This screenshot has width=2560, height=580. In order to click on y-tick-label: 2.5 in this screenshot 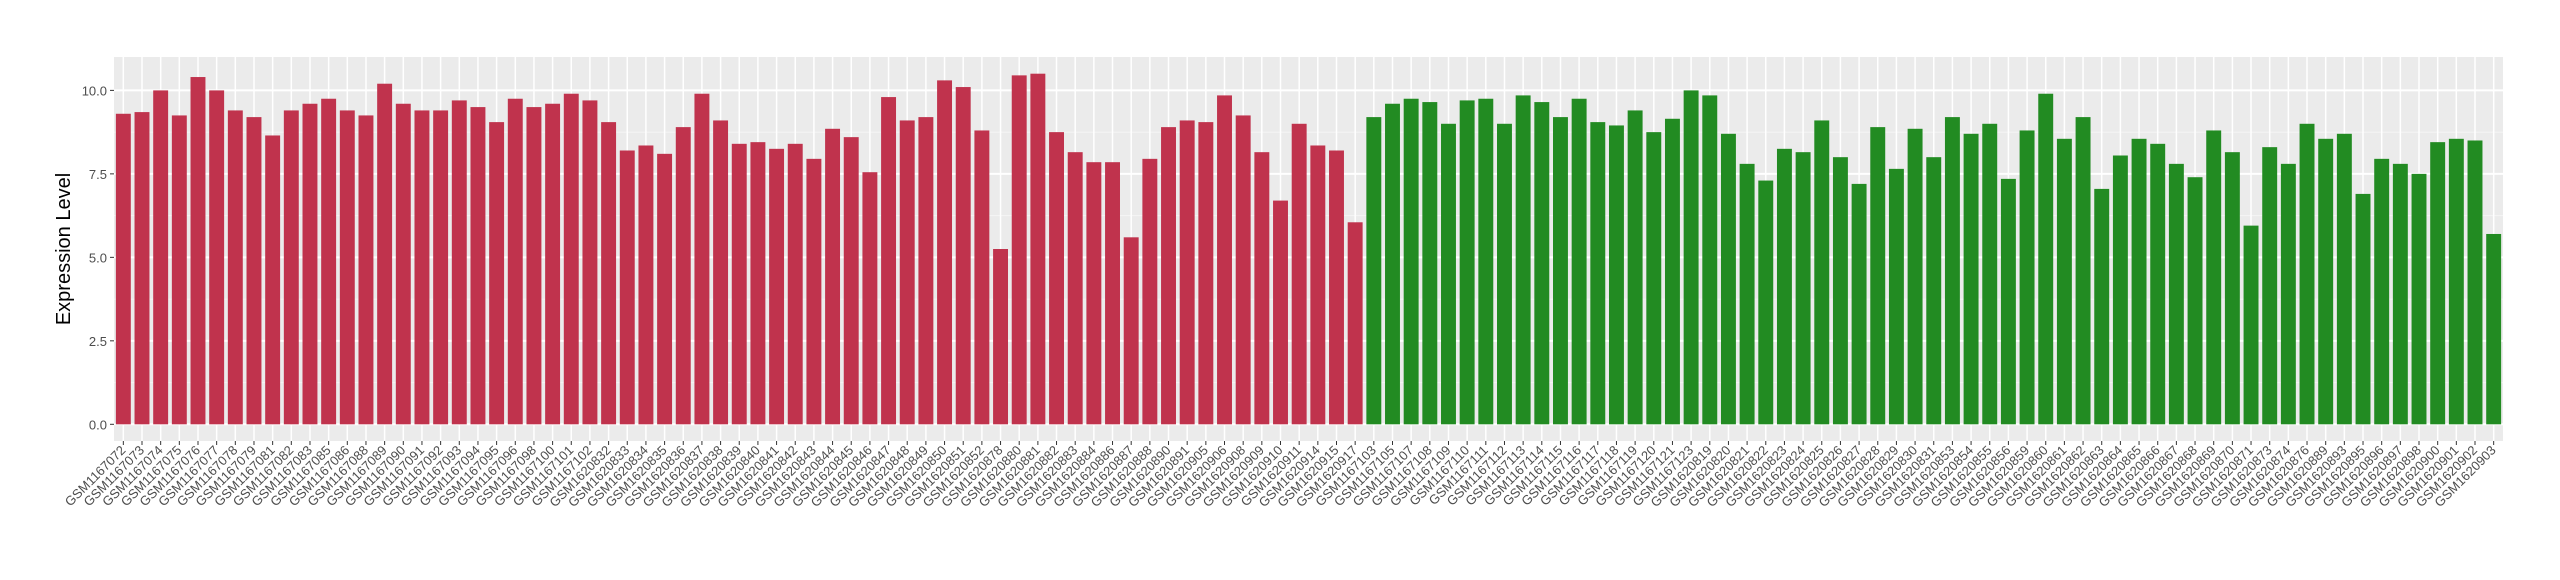, I will do `click(98, 341)`.